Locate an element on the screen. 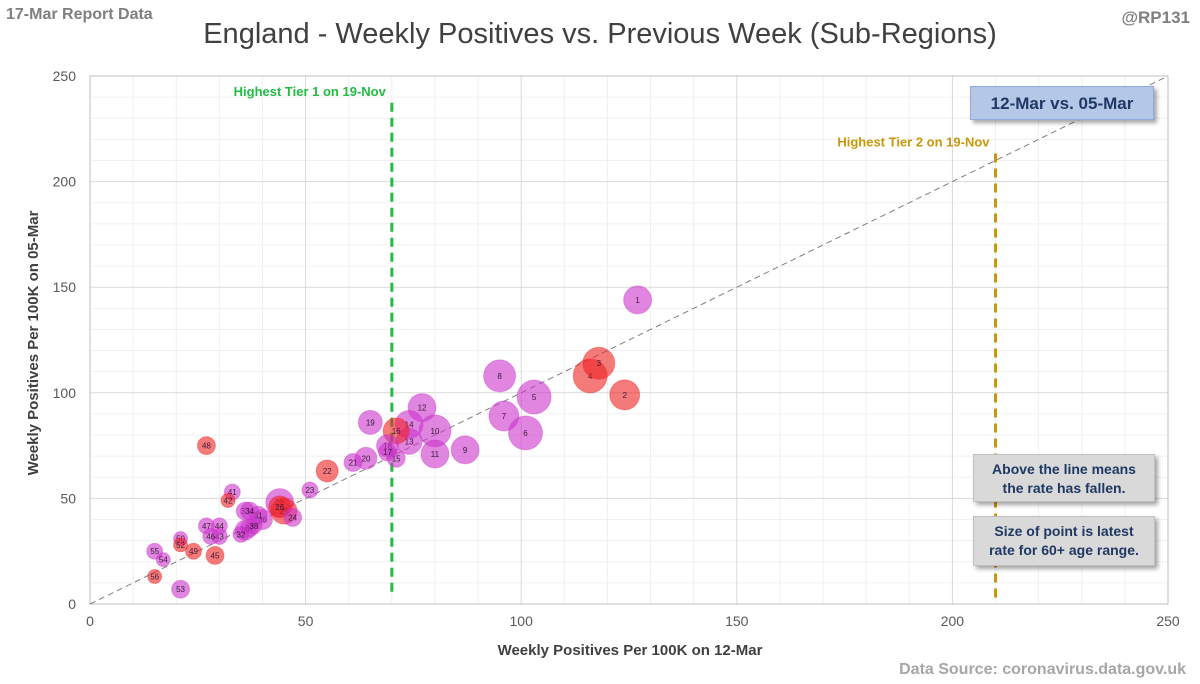  tier1-label: Highest Tier 1 on 19-Nov is located at coordinates (310, 91).